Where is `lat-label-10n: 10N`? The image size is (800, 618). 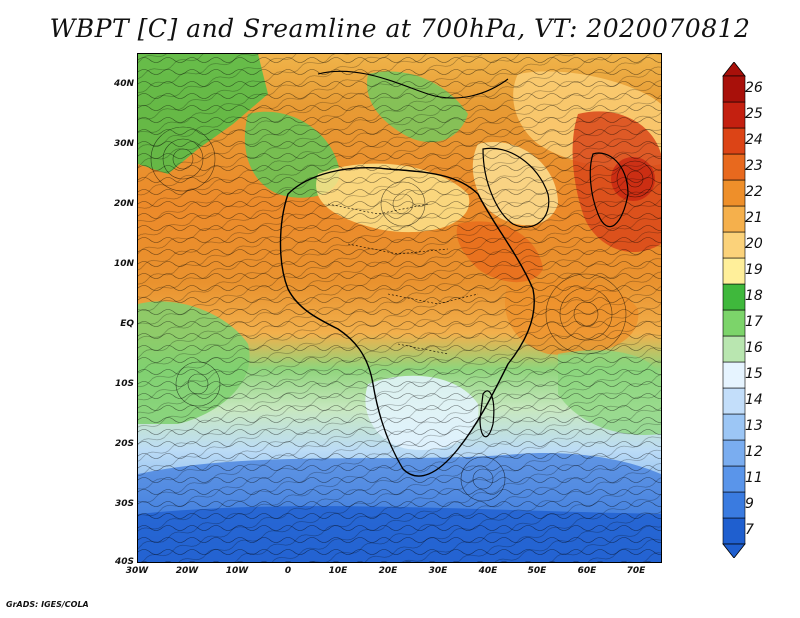 lat-label-10n: 10N is located at coordinates (123, 264).